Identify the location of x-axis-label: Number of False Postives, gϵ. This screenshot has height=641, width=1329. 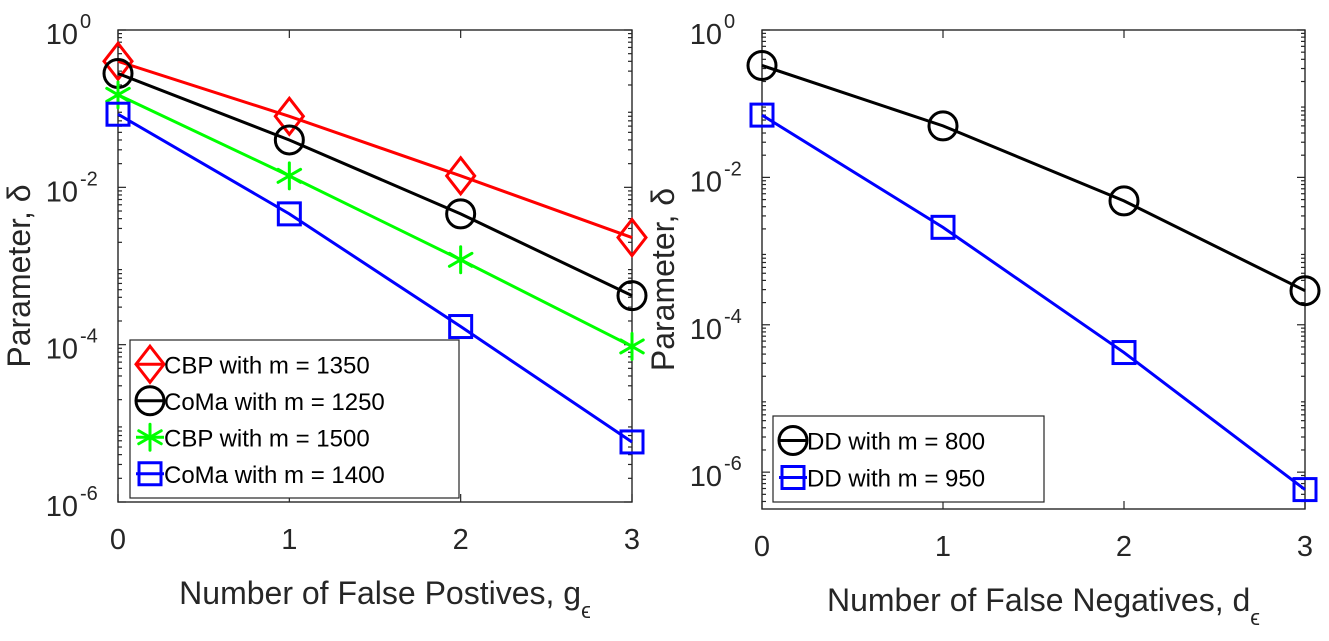
(385, 599).